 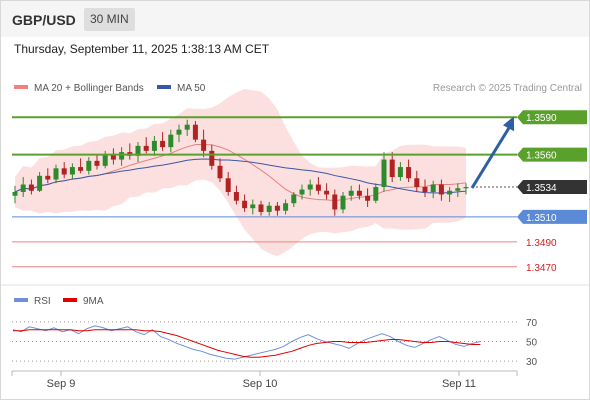 What do you see at coordinates (541, 268) in the screenshot?
I see `price-level-label: 1.3470` at bounding box center [541, 268].